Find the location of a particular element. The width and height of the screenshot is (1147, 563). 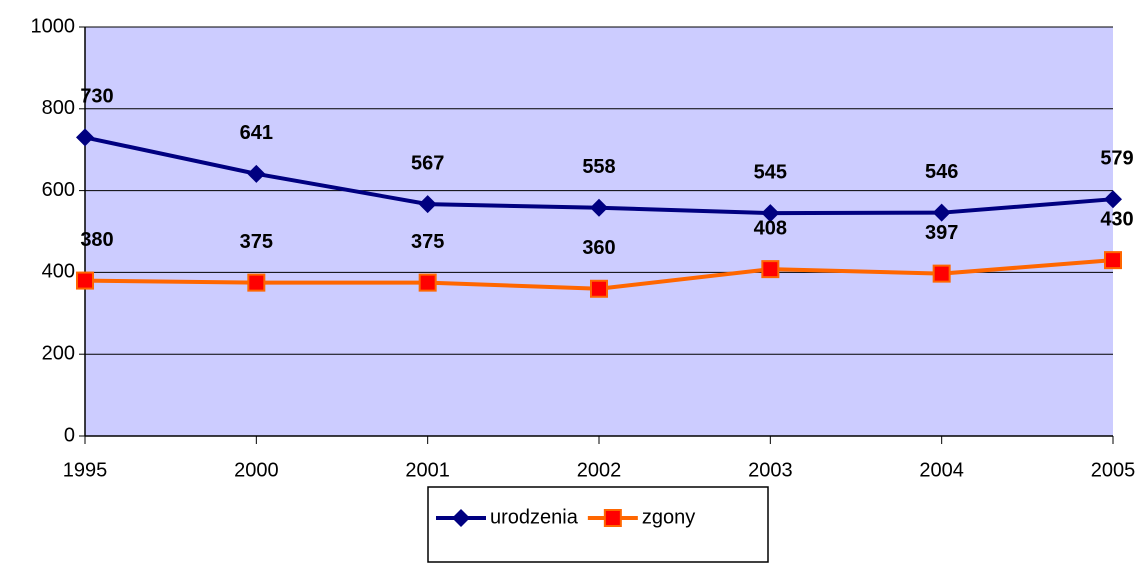

data-label: 567 is located at coordinates (427, 163).